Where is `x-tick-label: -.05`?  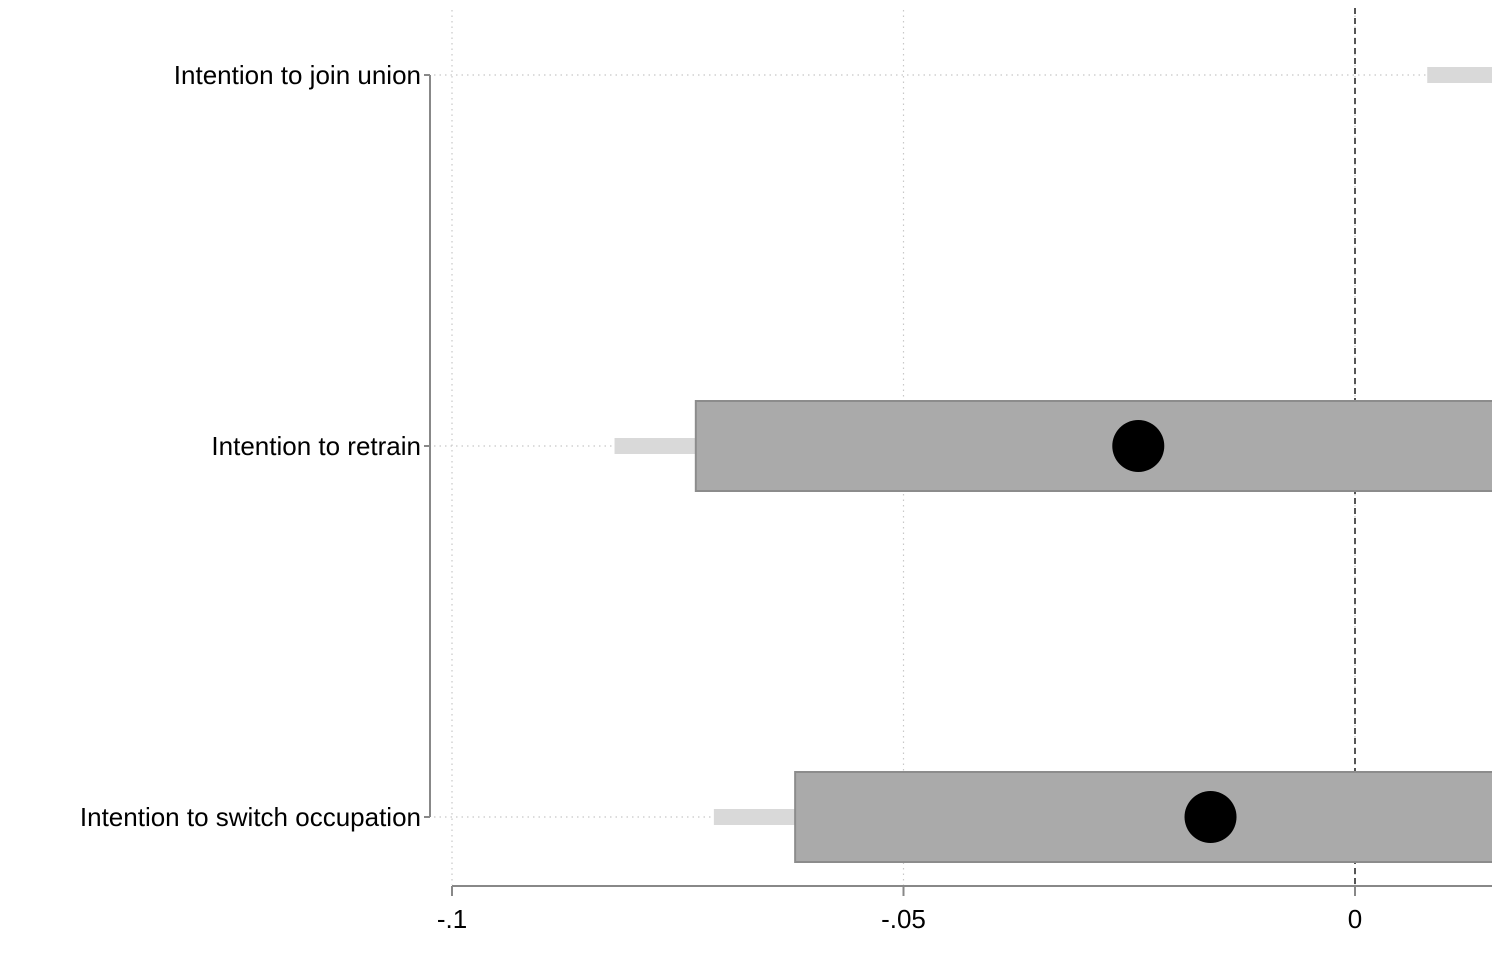
x-tick-label: -.05 is located at coordinates (903, 919).